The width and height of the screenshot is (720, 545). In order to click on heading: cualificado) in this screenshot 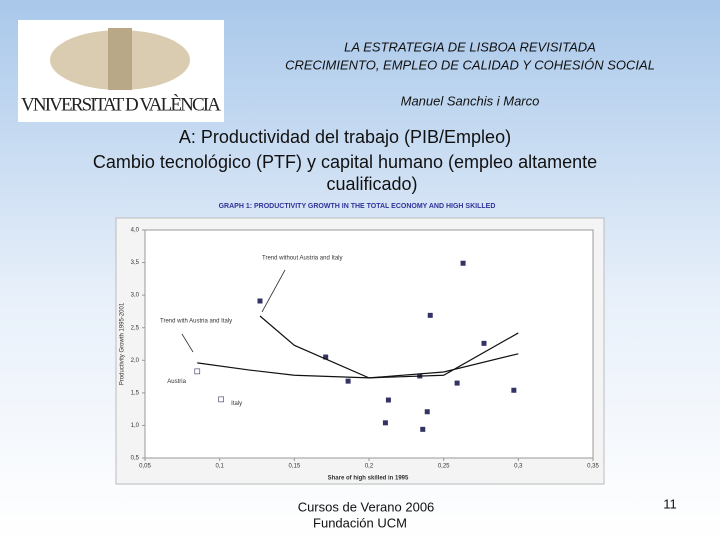, I will do `click(371, 184)`.